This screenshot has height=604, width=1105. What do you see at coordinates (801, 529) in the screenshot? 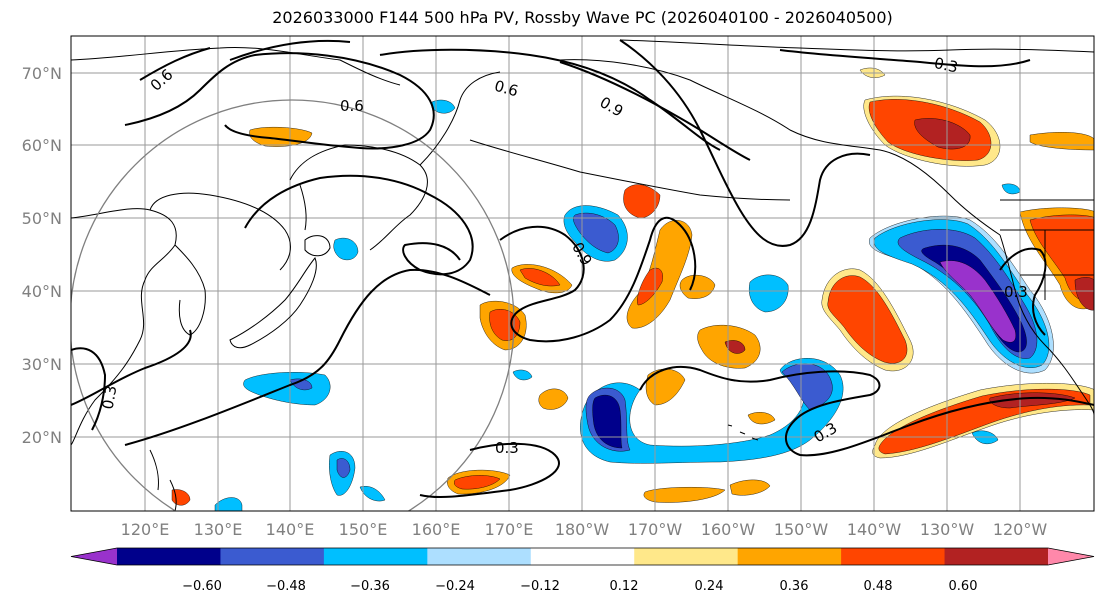
I see `lon-tick-label: 150°W` at bounding box center [801, 529].